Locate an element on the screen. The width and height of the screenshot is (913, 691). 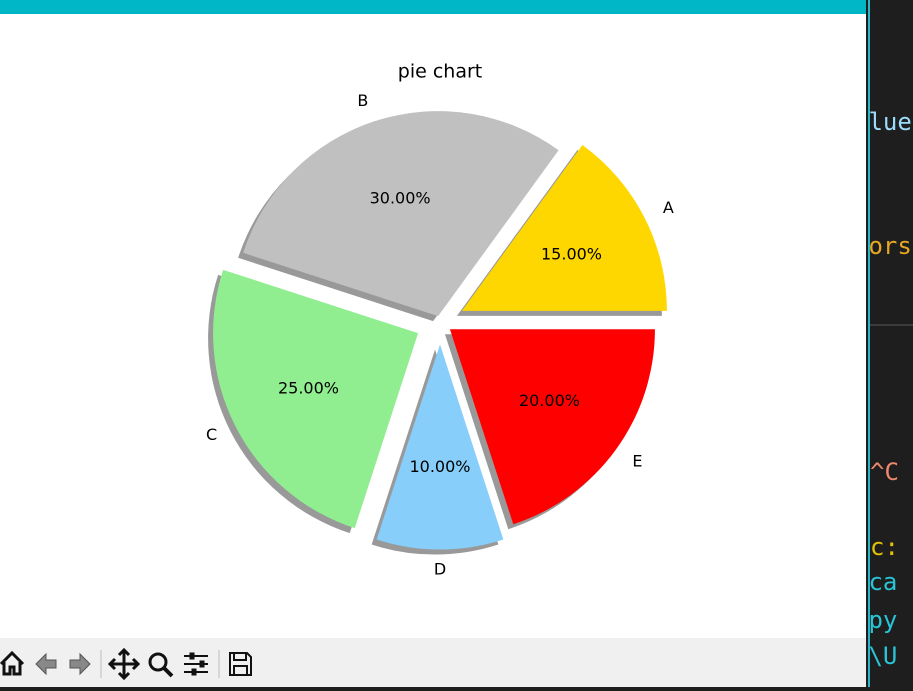
value-label: 10.00% is located at coordinates (439, 466).